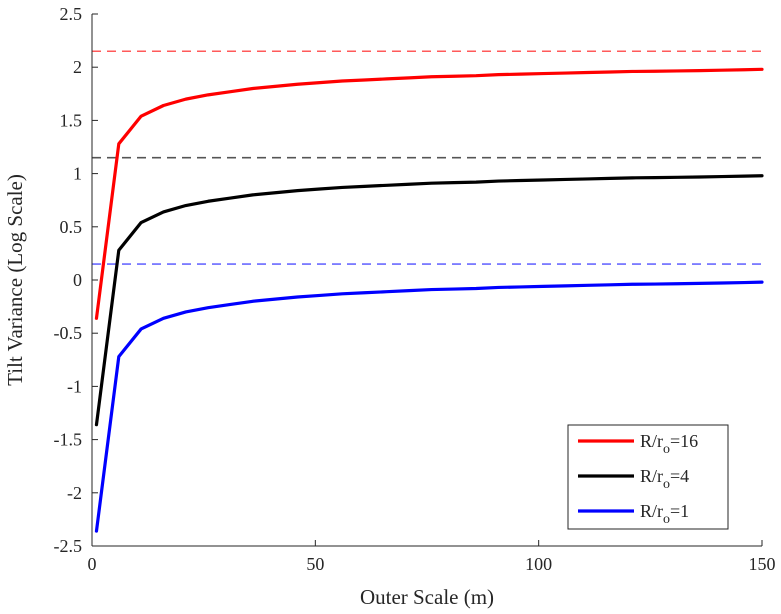 This screenshot has height=614, width=781. Describe the element at coordinates (664, 514) in the screenshot. I see `legend-label-2: R/ro=1` at that location.